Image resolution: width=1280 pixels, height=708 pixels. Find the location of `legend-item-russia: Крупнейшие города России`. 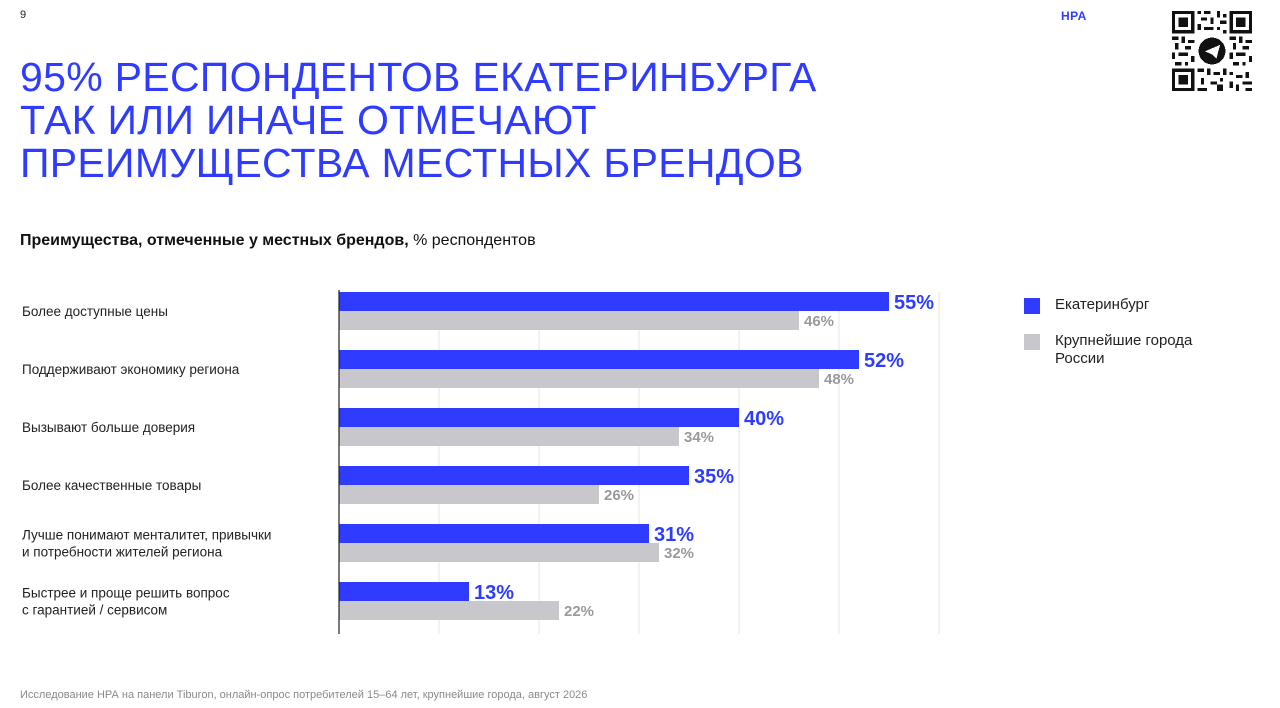

legend-item-russia: Крупнейшие города России is located at coordinates (1144, 350).